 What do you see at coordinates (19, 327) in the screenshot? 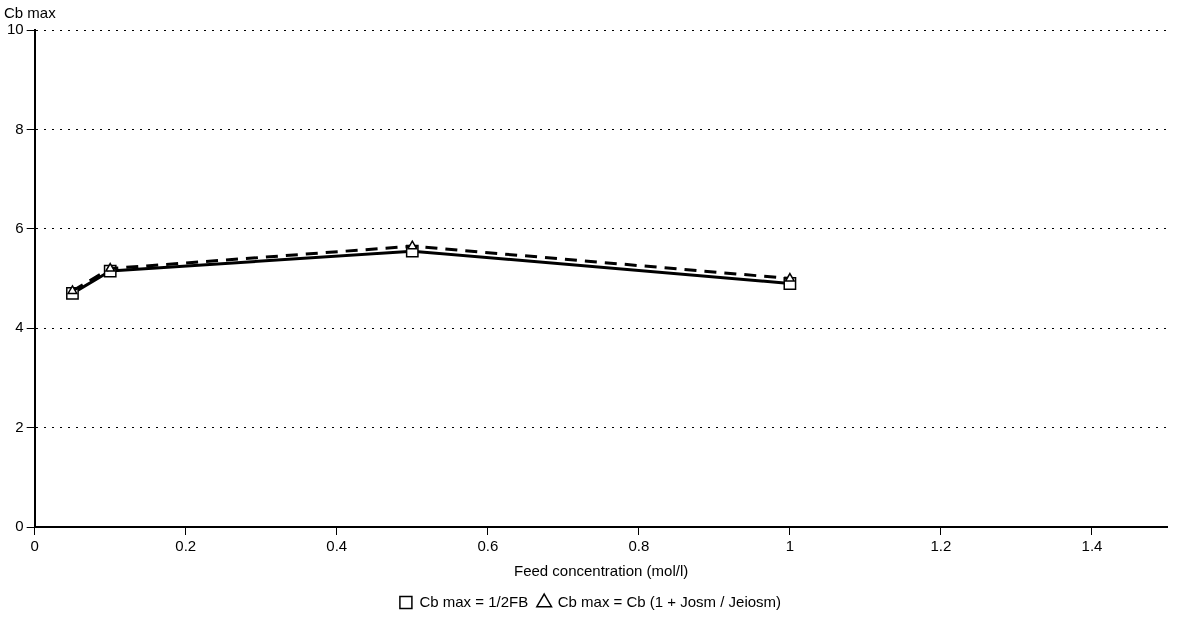
I see `y-tick-label: 4` at bounding box center [19, 327].